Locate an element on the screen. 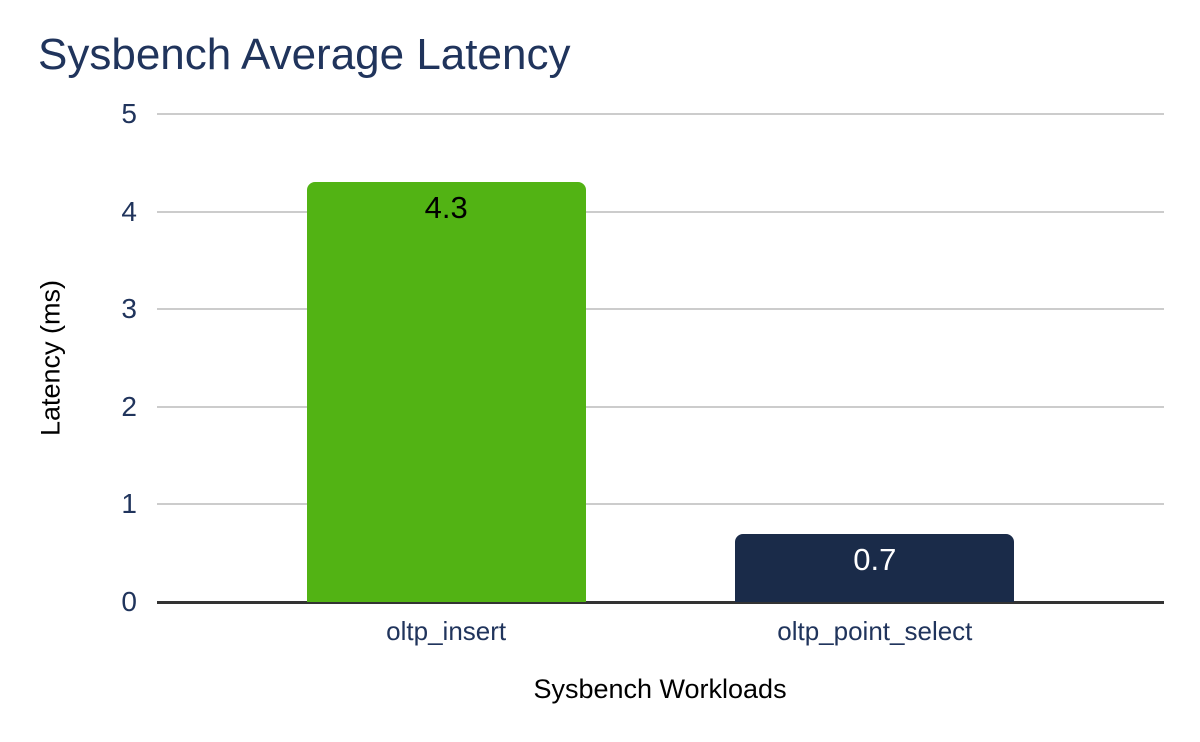 The image size is (1200, 742). y-tick-label: 0 is located at coordinates (129, 601).